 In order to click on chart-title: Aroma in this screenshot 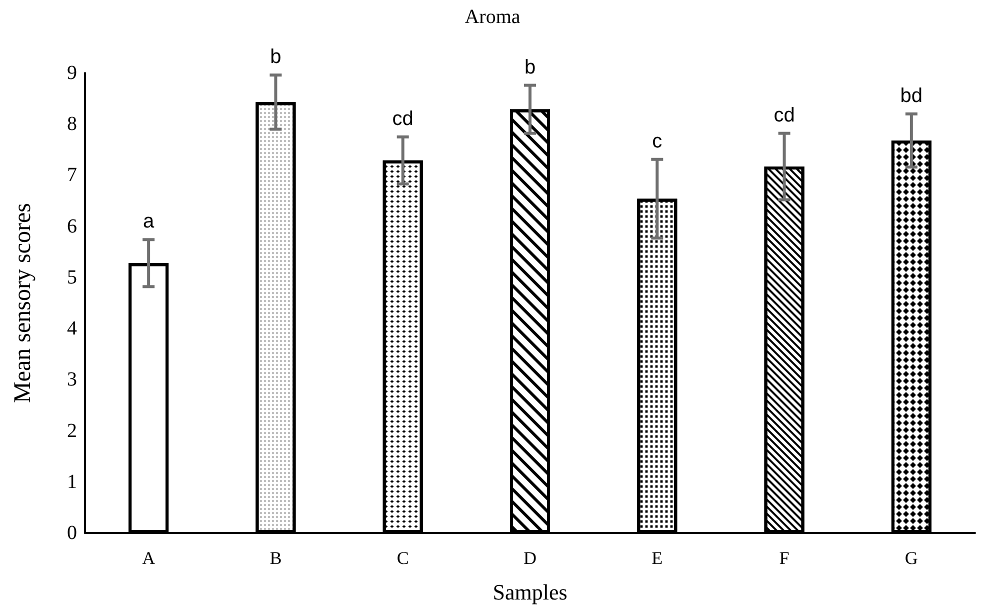, I will do `click(492, 17)`.